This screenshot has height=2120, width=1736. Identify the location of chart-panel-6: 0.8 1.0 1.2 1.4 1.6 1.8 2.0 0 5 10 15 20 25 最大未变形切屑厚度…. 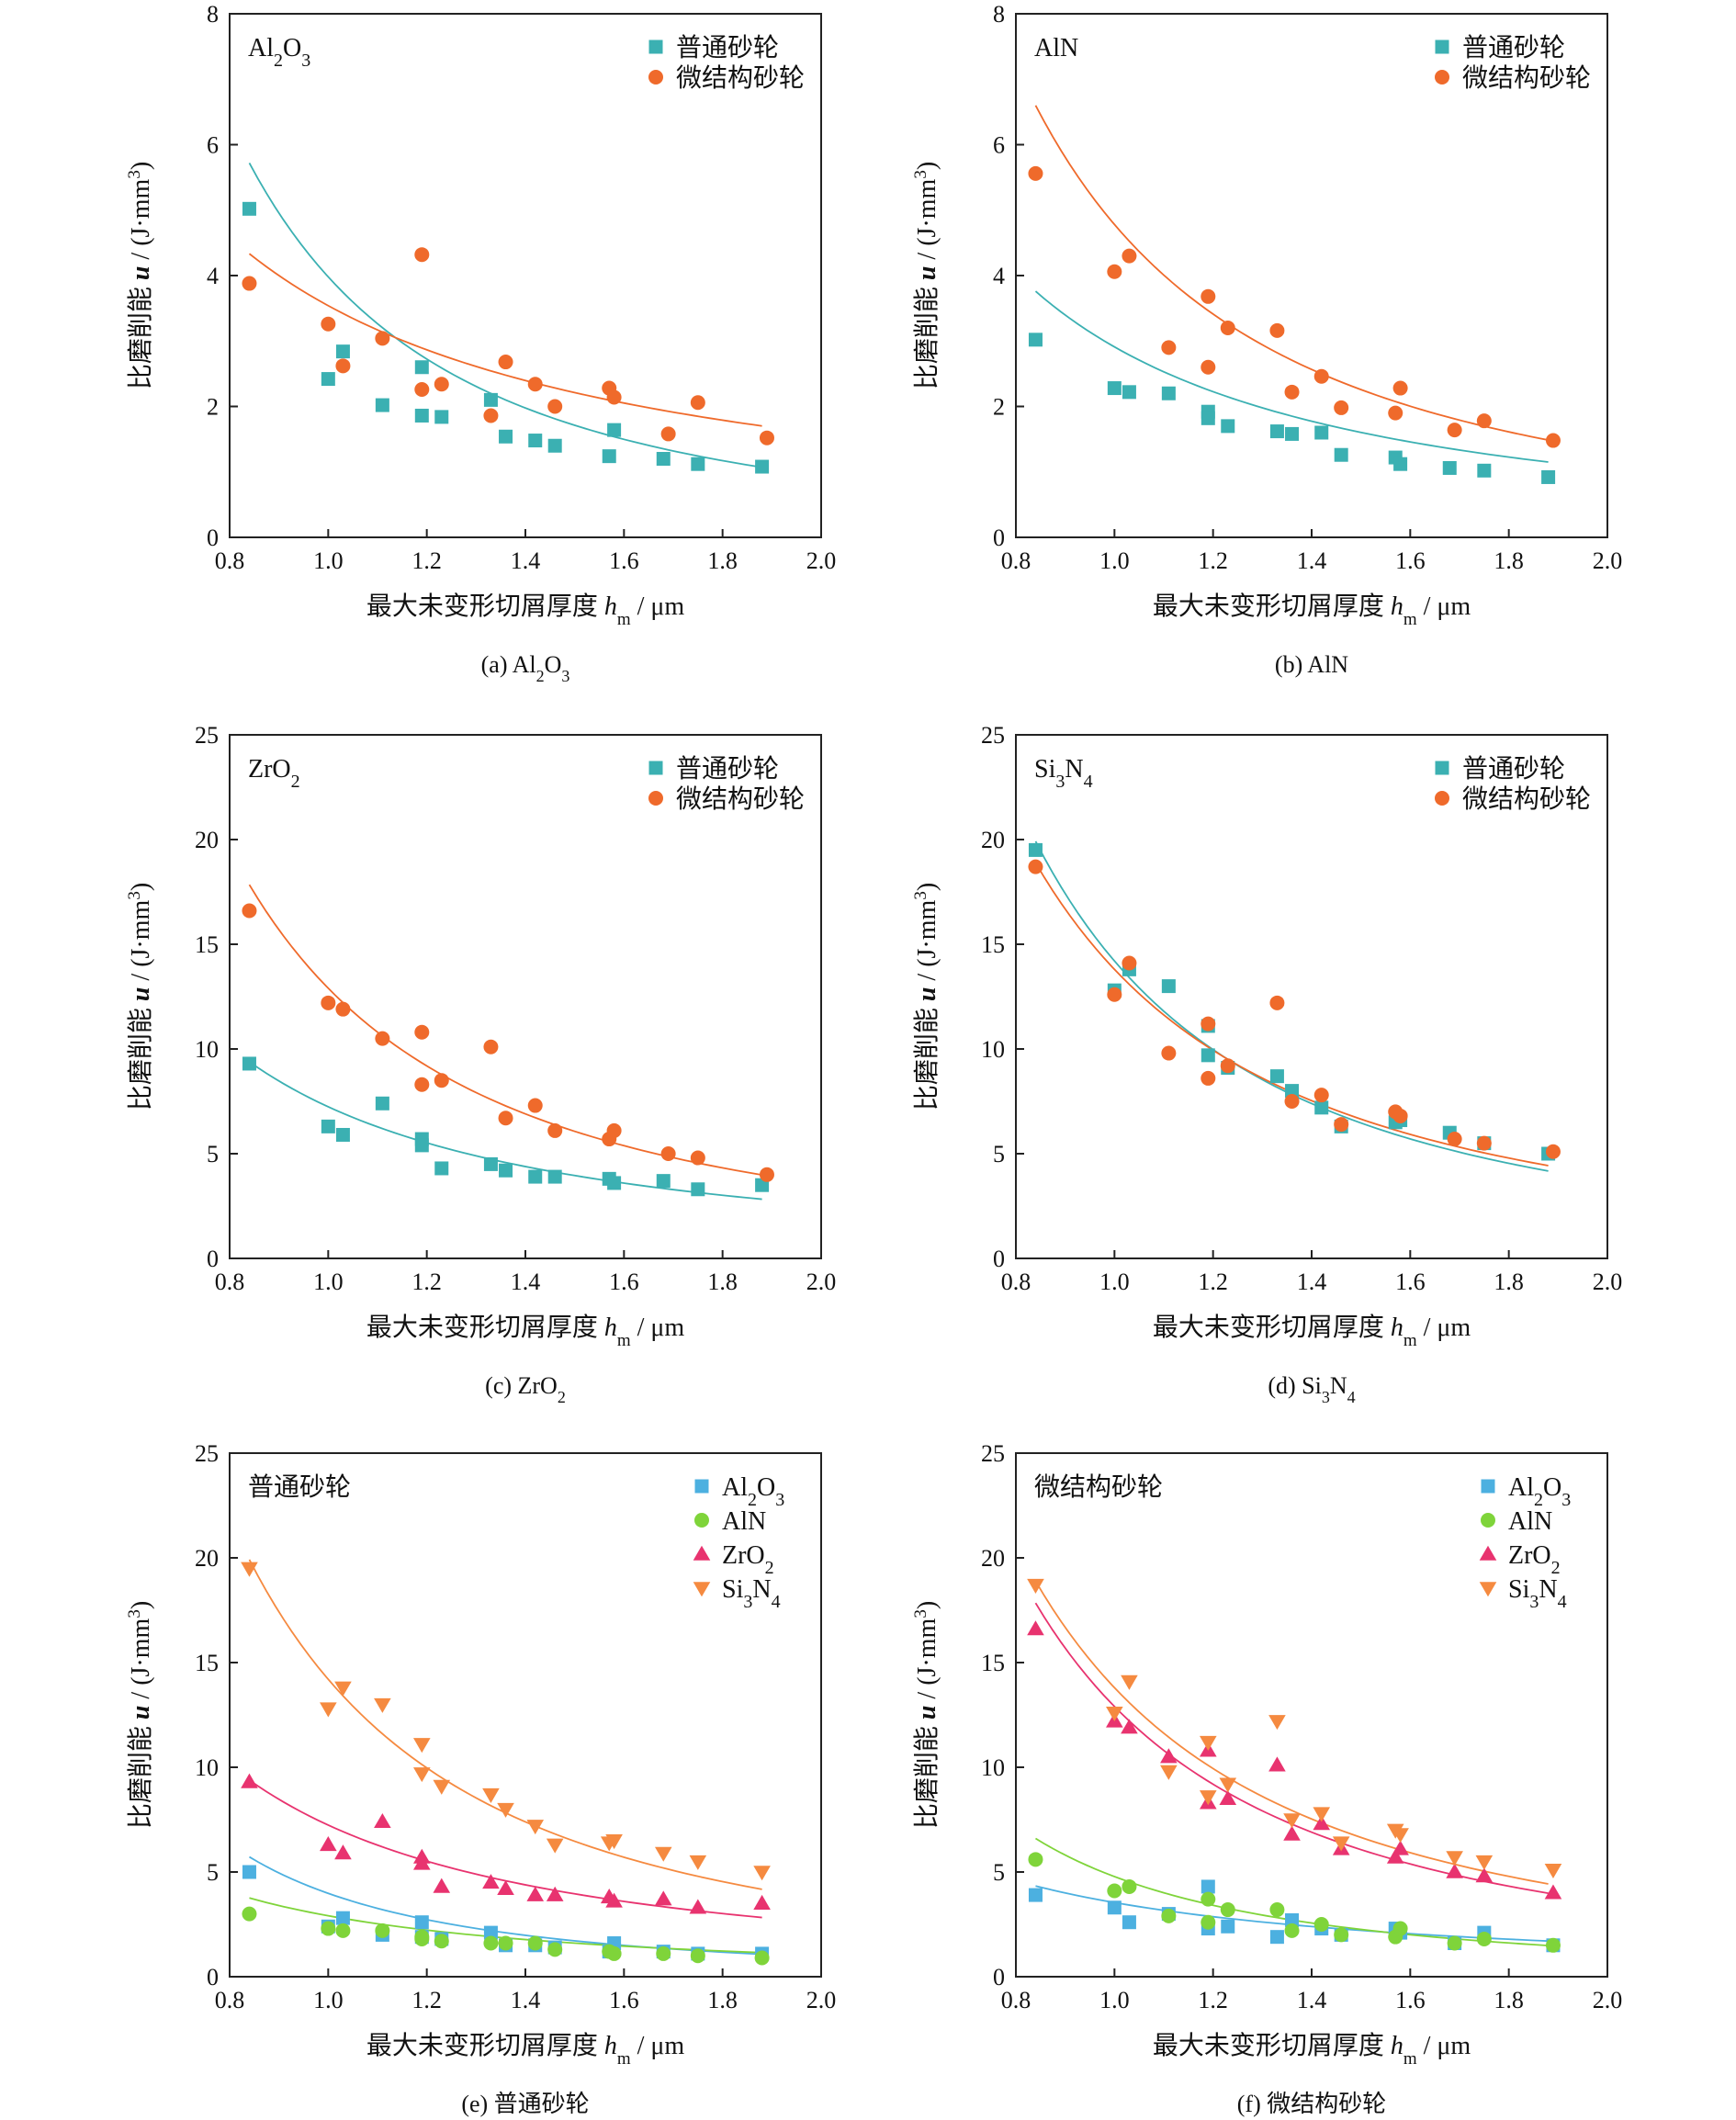
(1267, 1778).